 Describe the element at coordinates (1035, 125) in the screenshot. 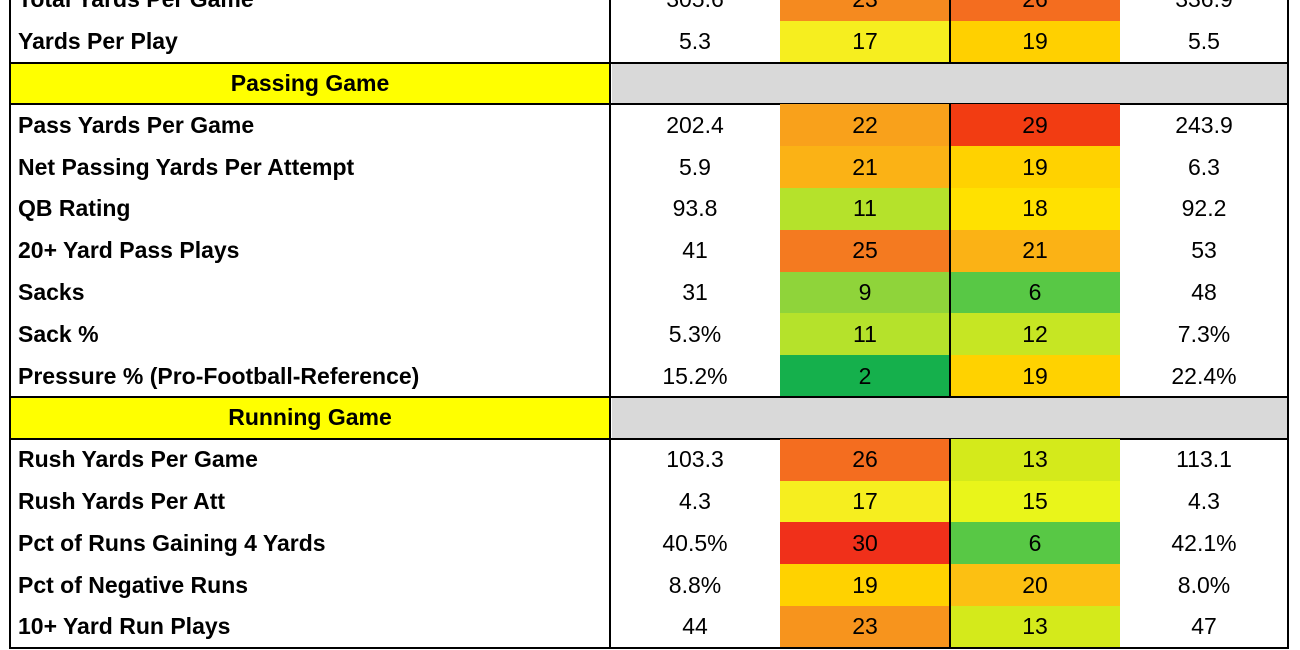

I see `rank-cell: 29` at that location.